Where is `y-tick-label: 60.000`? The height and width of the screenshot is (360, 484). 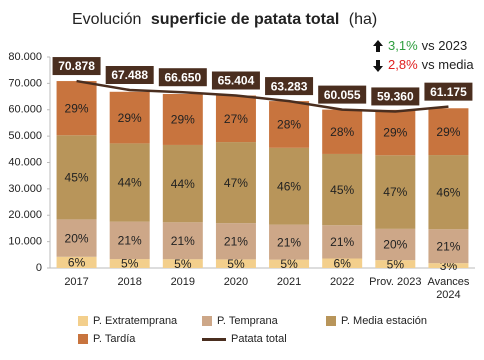 y-tick-label: 60.000 is located at coordinates (25, 110).